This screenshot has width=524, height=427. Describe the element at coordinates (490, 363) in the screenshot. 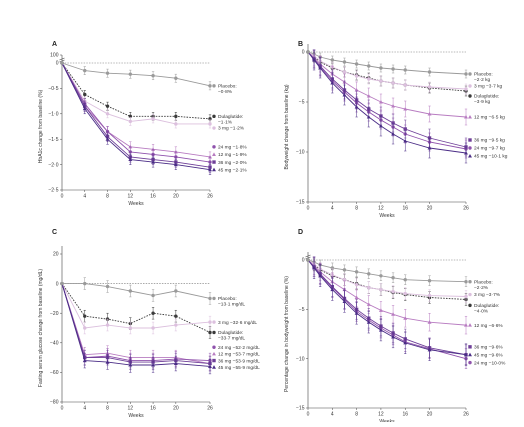

I see `legend-label: 24 mg −10·0%` at that location.